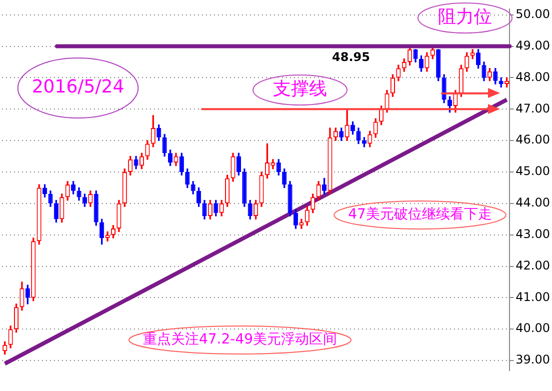 Image resolution: width=552 pixels, height=391 pixels. Describe the element at coordinates (533, 297) in the screenshot. I see `y-tick-label: 41.00` at that location.